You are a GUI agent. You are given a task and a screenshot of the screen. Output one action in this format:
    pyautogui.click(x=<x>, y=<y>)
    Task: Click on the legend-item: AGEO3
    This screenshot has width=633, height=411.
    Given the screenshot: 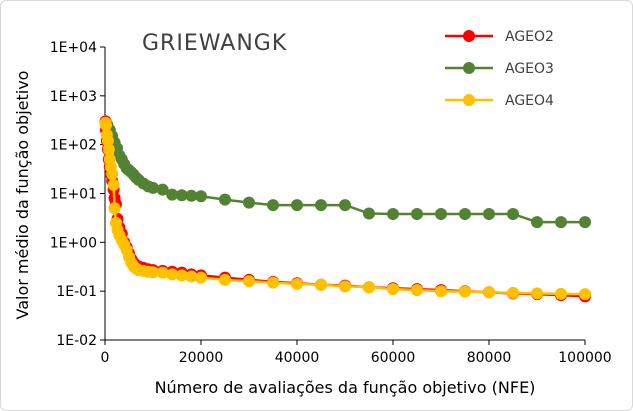 What is the action you would take?
    pyautogui.click(x=499, y=69)
    